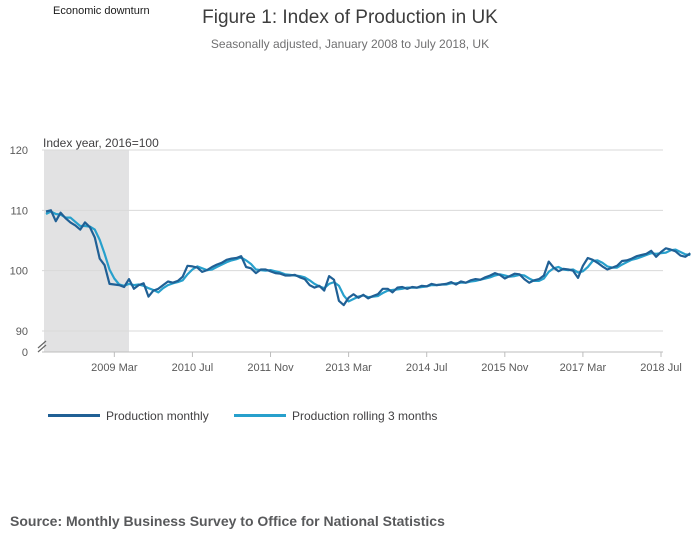 The height and width of the screenshot is (549, 700). What do you see at coordinates (350, 17) in the screenshot?
I see `chart-title: Figure 1: Index of Production in UK` at bounding box center [350, 17].